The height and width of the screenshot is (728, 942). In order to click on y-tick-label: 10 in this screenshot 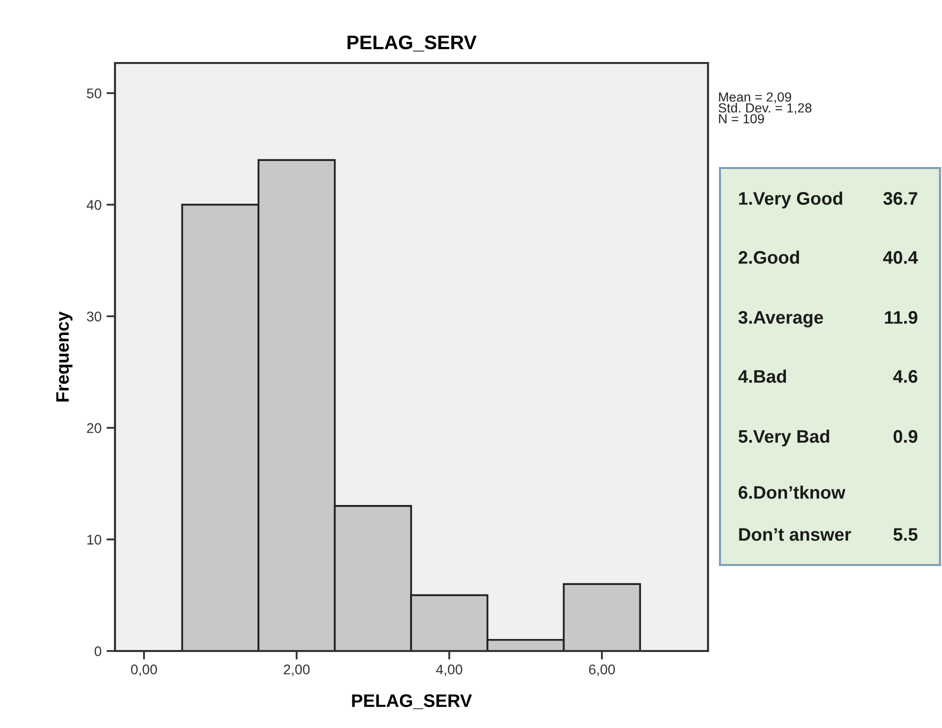, I will do `click(94, 539)`.